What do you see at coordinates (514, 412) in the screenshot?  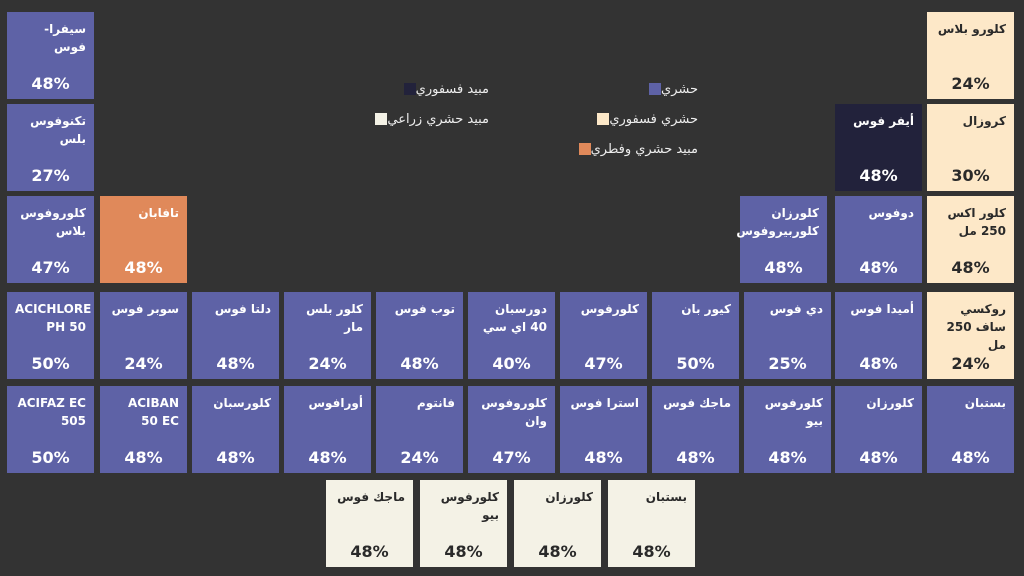 I see `product-name: كلوروفوس وان` at bounding box center [514, 412].